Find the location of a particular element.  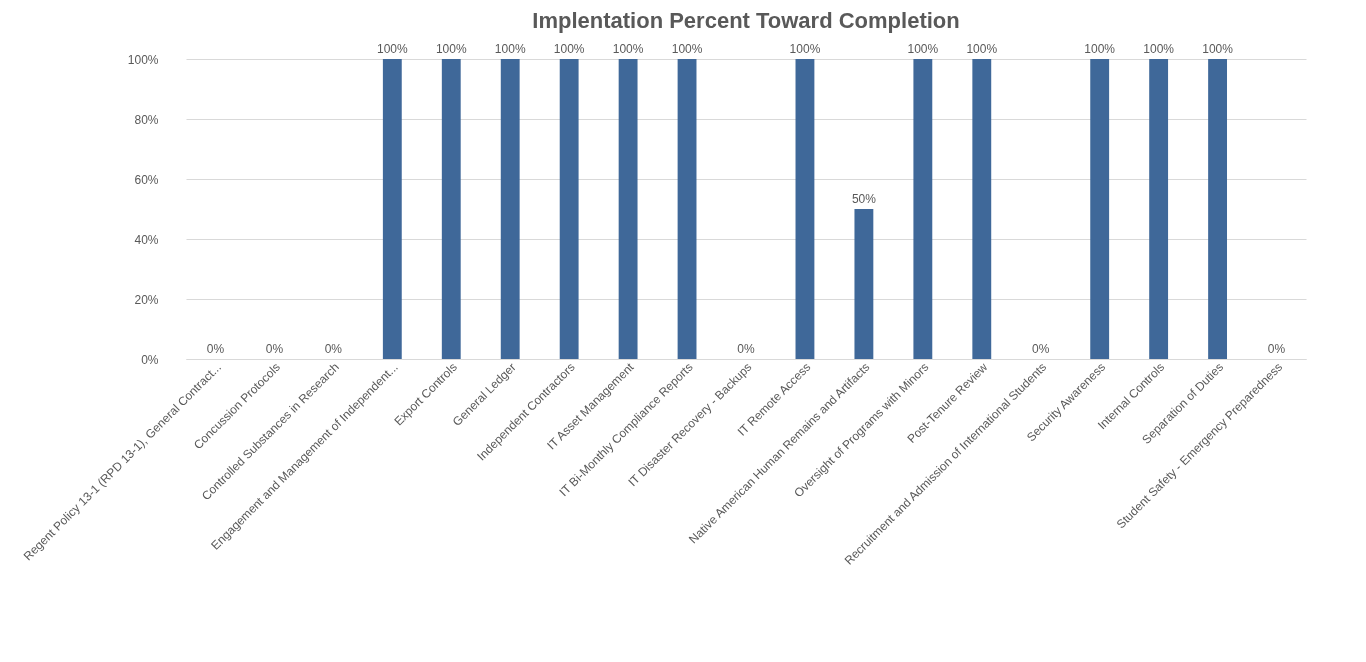

y-tick-label: 0% is located at coordinates (150, 359).